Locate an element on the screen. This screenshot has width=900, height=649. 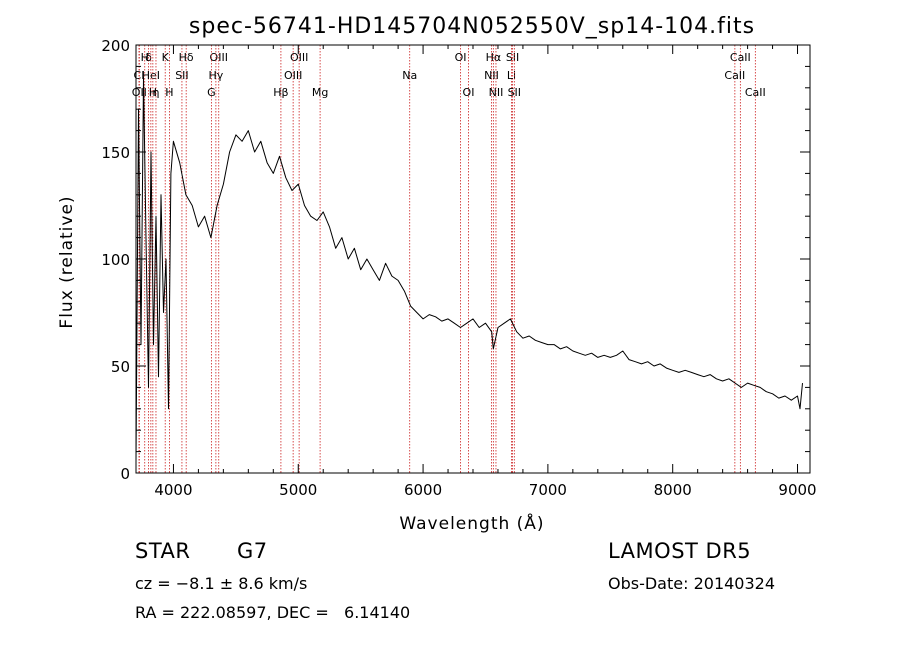
line-label-18: Na is located at coordinates (409, 75).